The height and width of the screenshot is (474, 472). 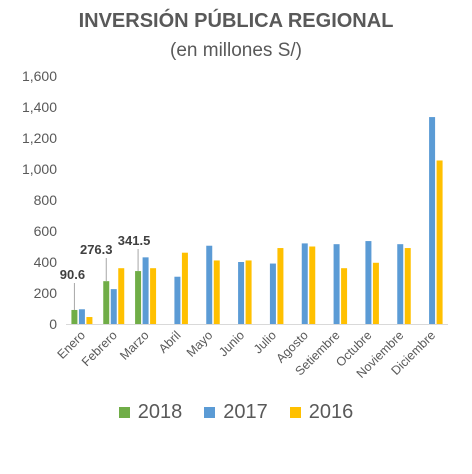 I want to click on y-tick-label: 1,000, so click(x=39, y=169).